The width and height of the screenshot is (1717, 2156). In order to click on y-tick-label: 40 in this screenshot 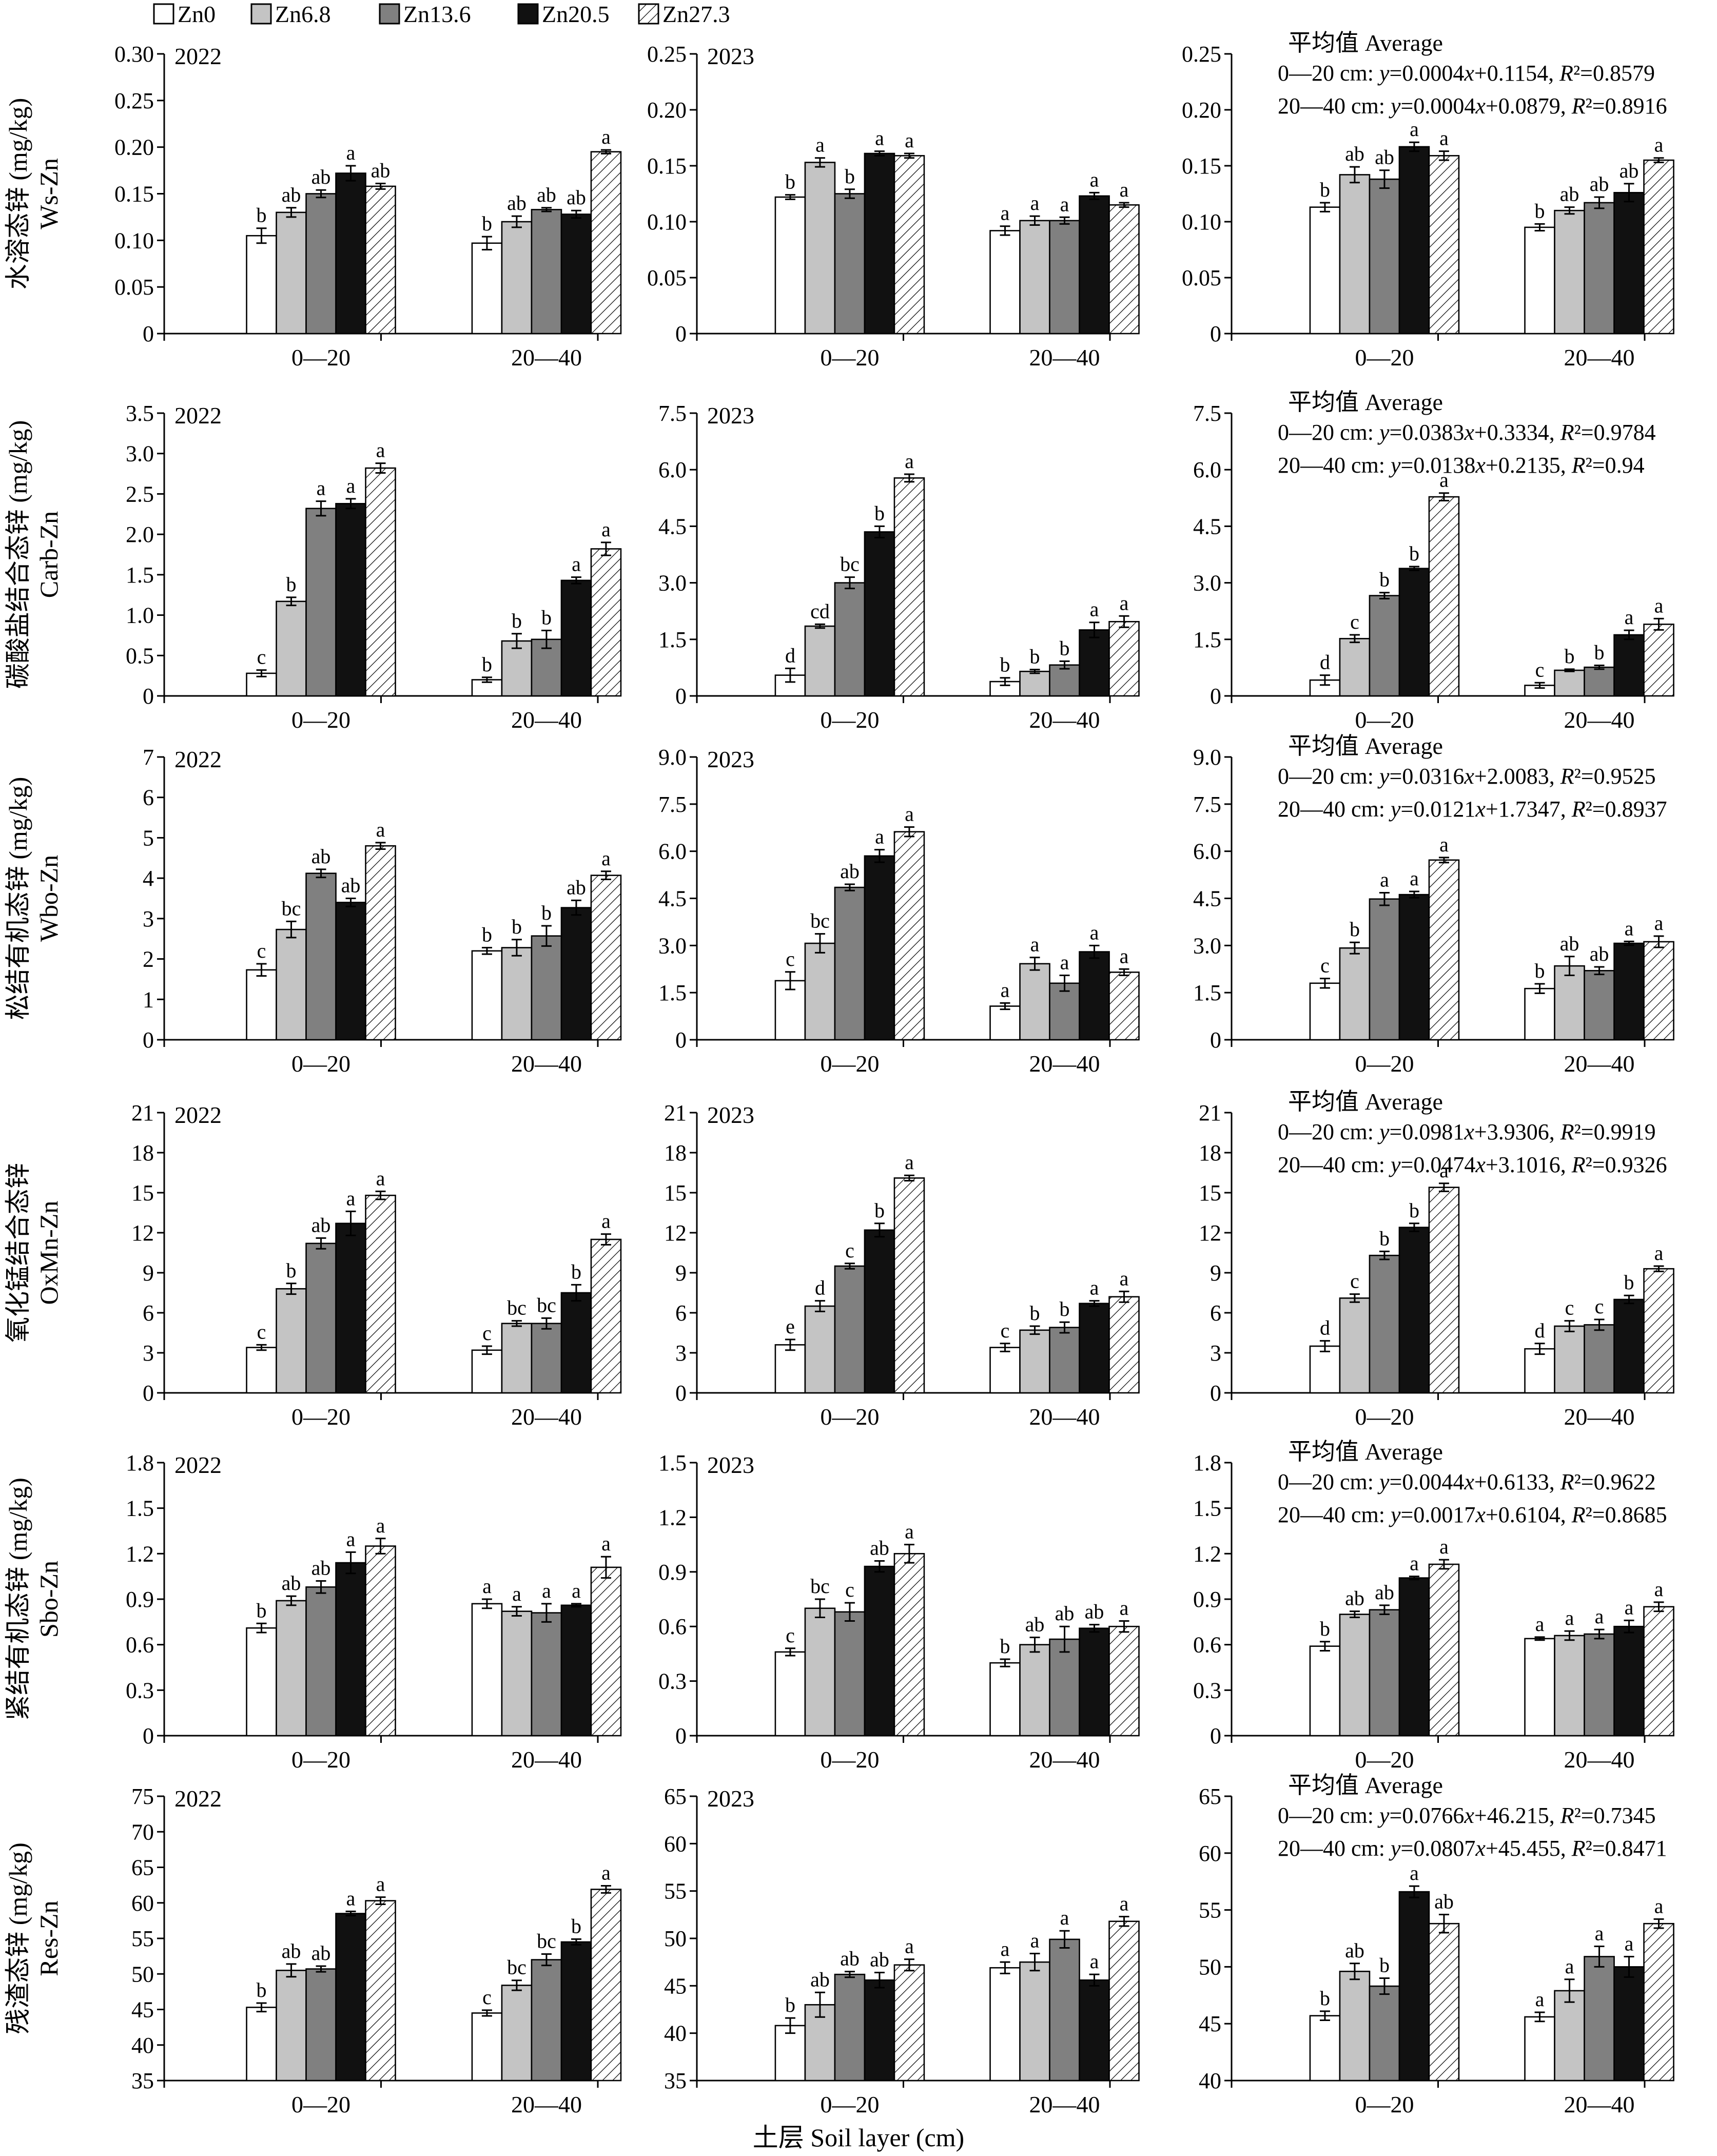, I will do `click(1210, 2080)`.